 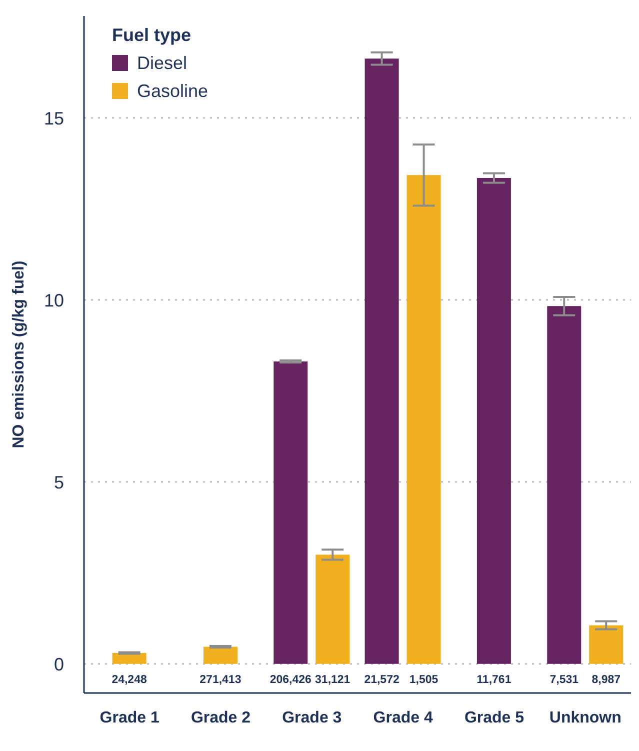 What do you see at coordinates (382, 680) in the screenshot?
I see `annotation: 21,572` at bounding box center [382, 680].